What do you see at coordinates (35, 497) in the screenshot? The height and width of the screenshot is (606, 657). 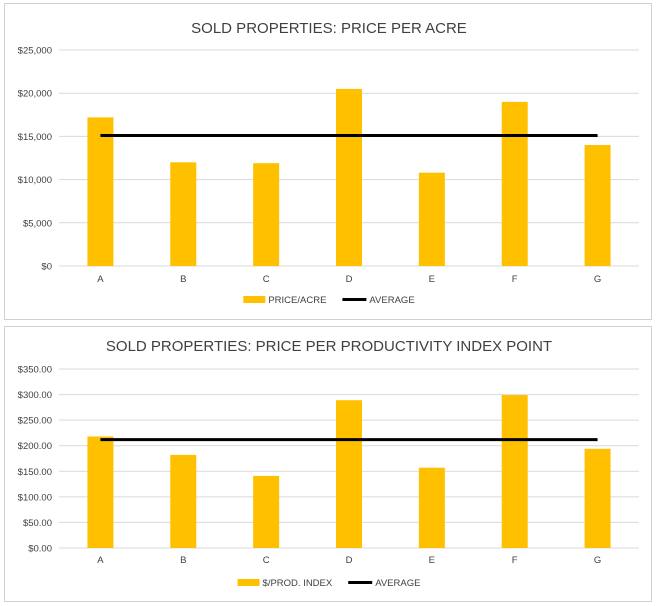 I see `y-tick-label: $100.00` at bounding box center [35, 497].